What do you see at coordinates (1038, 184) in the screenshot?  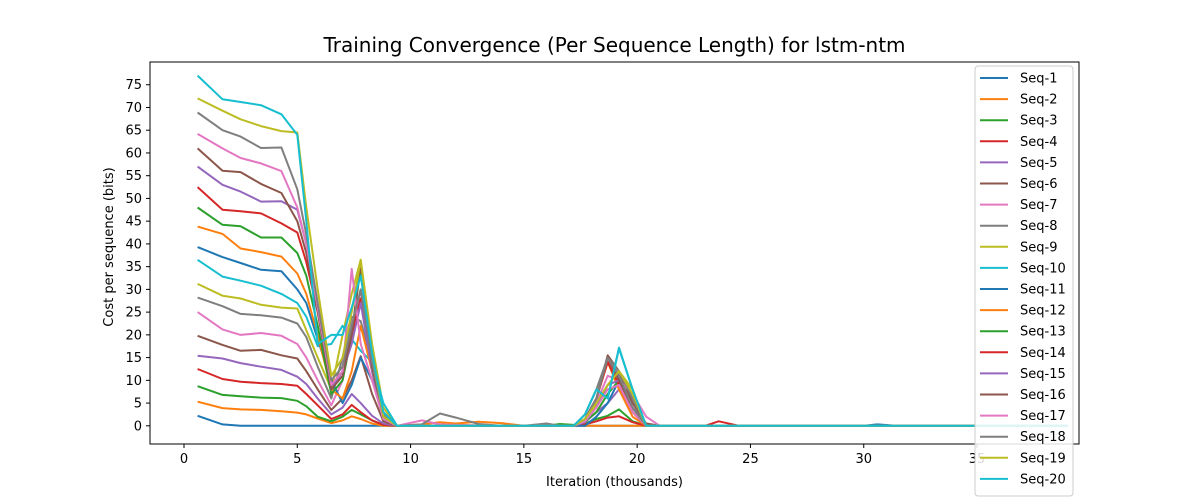 I see `legend-label-6: Seq-6` at bounding box center [1038, 184].